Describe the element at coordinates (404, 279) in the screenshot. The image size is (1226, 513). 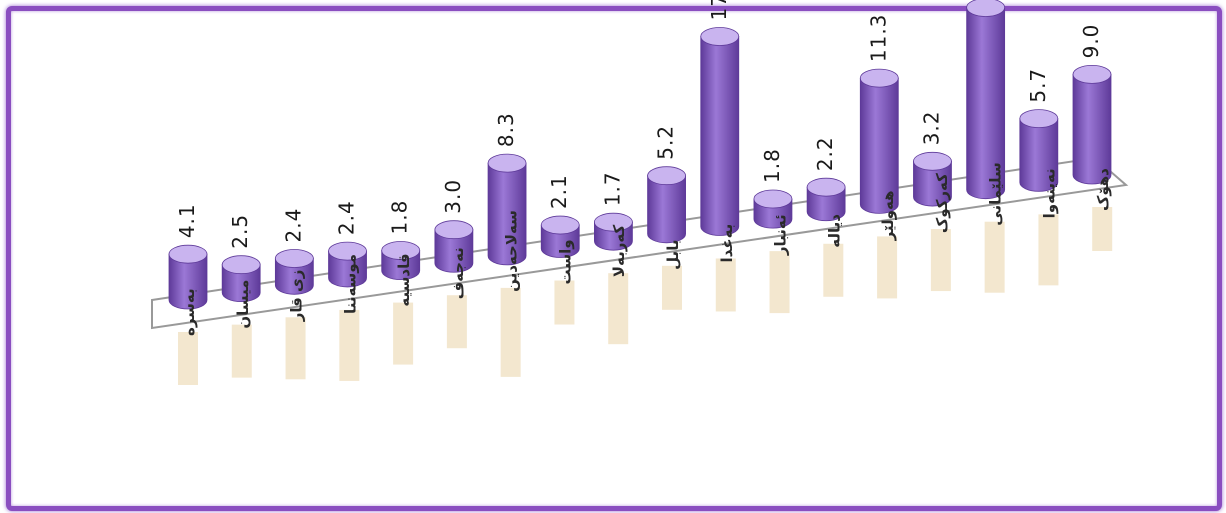
I see `category-text: قادسیە` at that location.